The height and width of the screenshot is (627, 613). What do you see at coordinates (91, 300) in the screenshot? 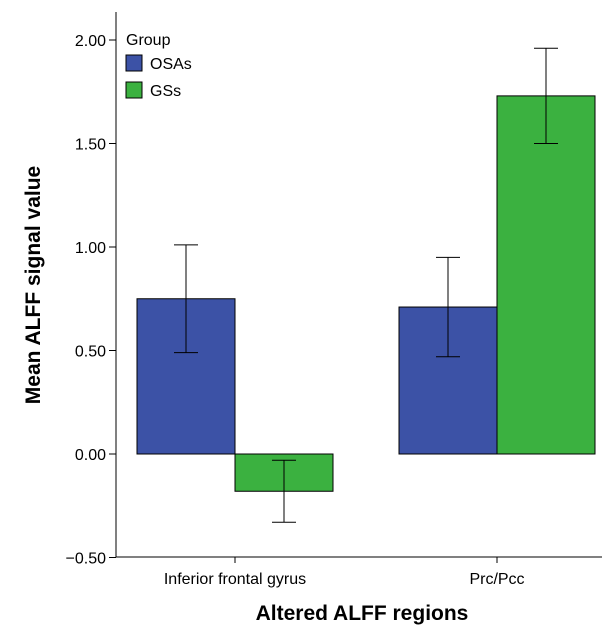
I see `y-axis-ticks: −0.50 0.00 0.50 1.00 1.50 2.00` at bounding box center [91, 300].